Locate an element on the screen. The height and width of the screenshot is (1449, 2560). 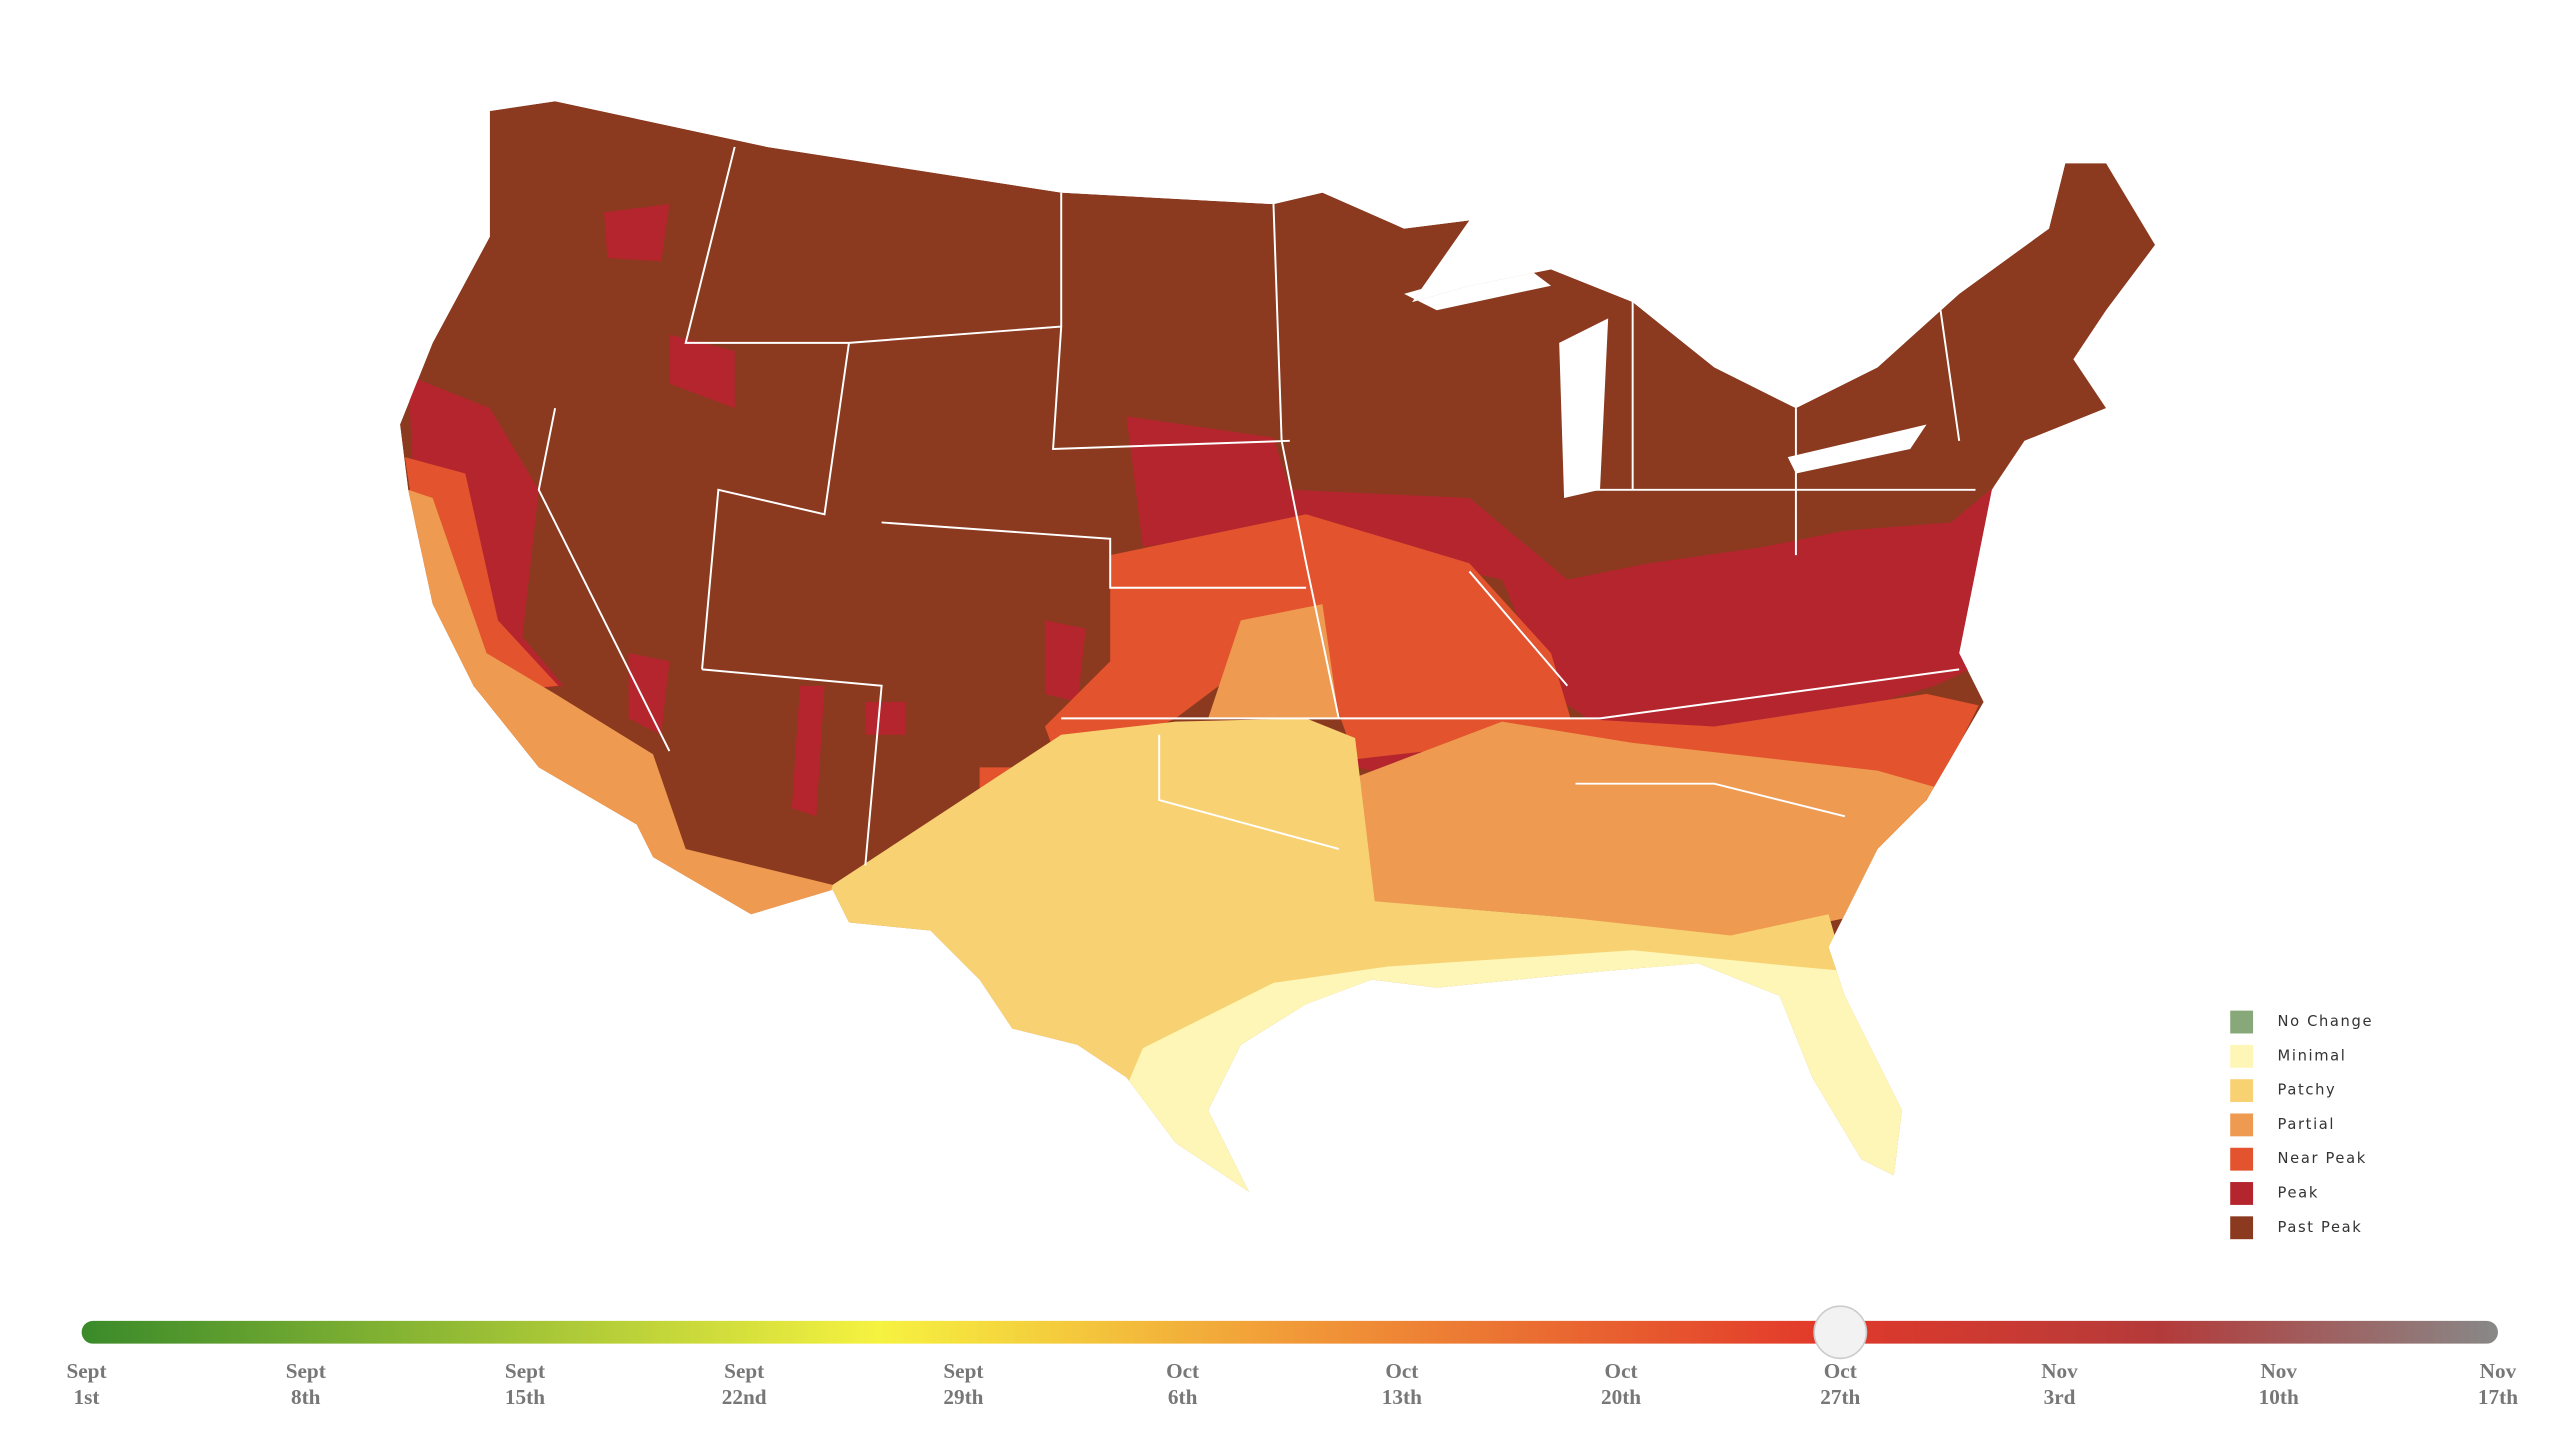
slider-day: 29th is located at coordinates (963, 1397).